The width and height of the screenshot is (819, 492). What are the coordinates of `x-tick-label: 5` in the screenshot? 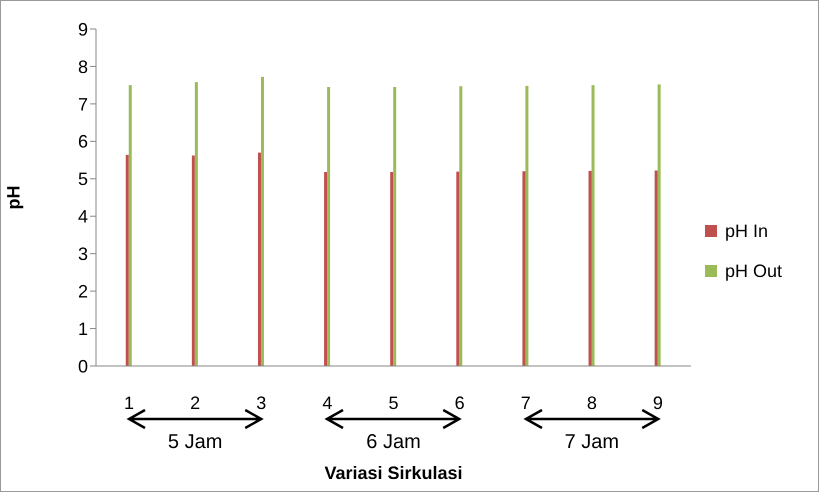 It's located at (393, 402).